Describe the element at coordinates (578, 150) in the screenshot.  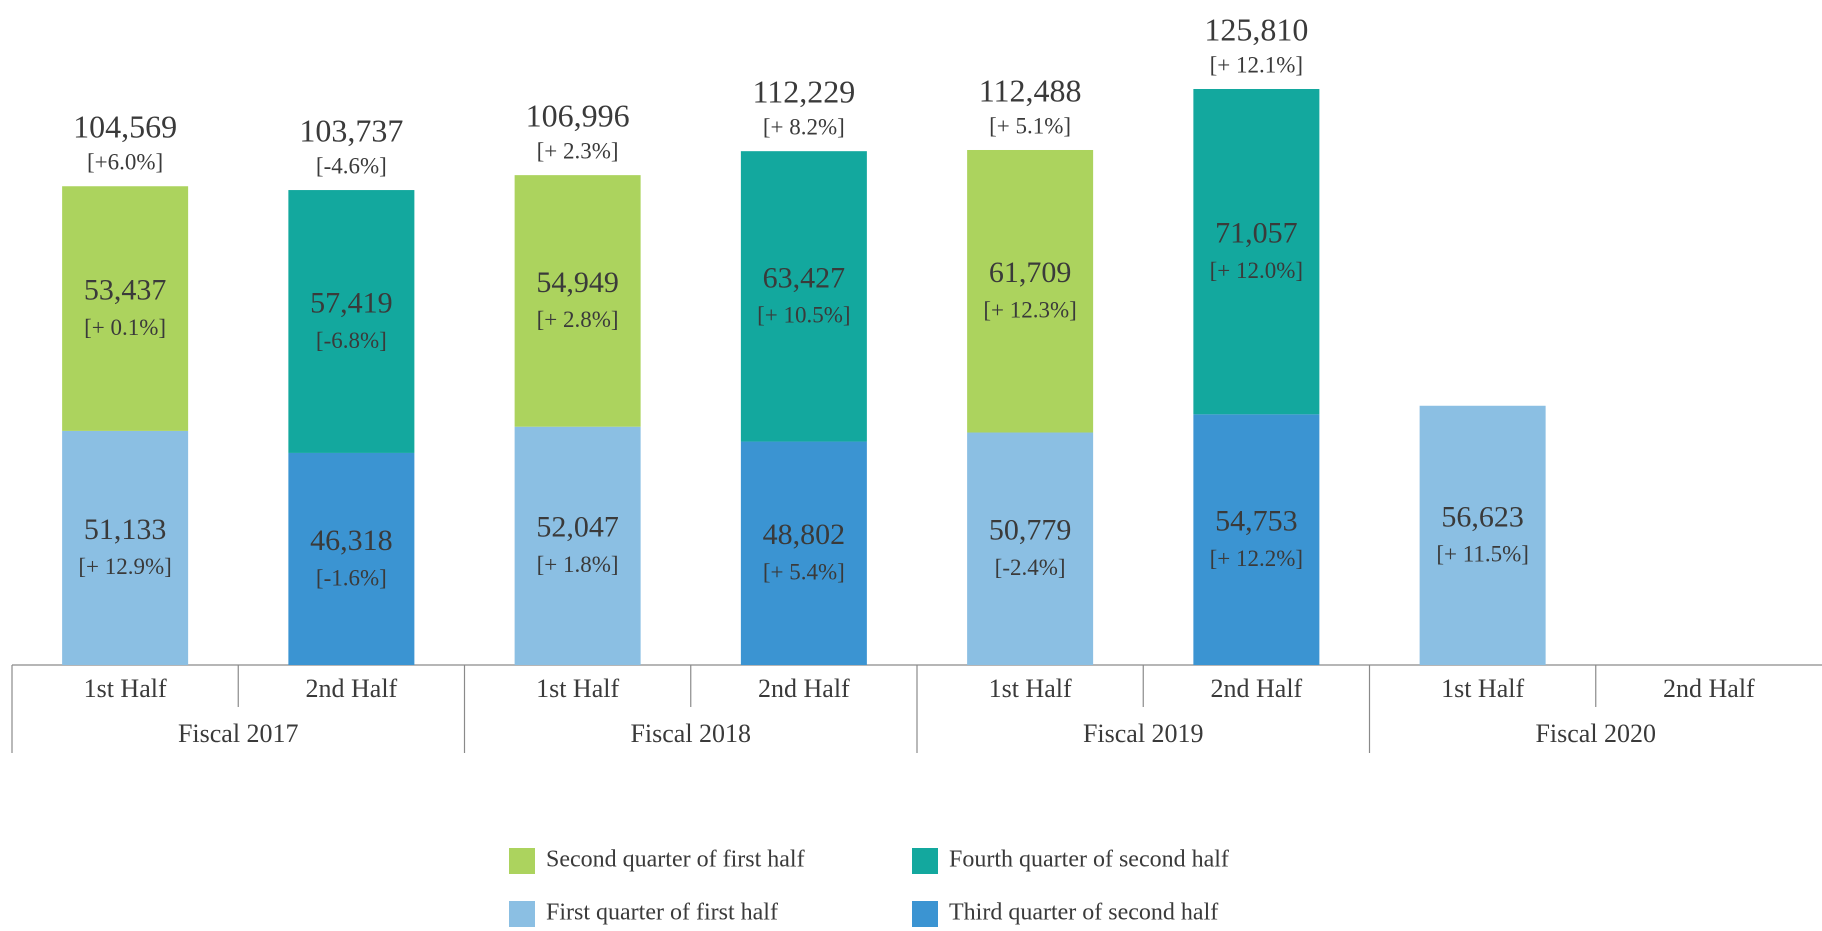
I see `total-growth-label: [+ 2.3%]` at that location.